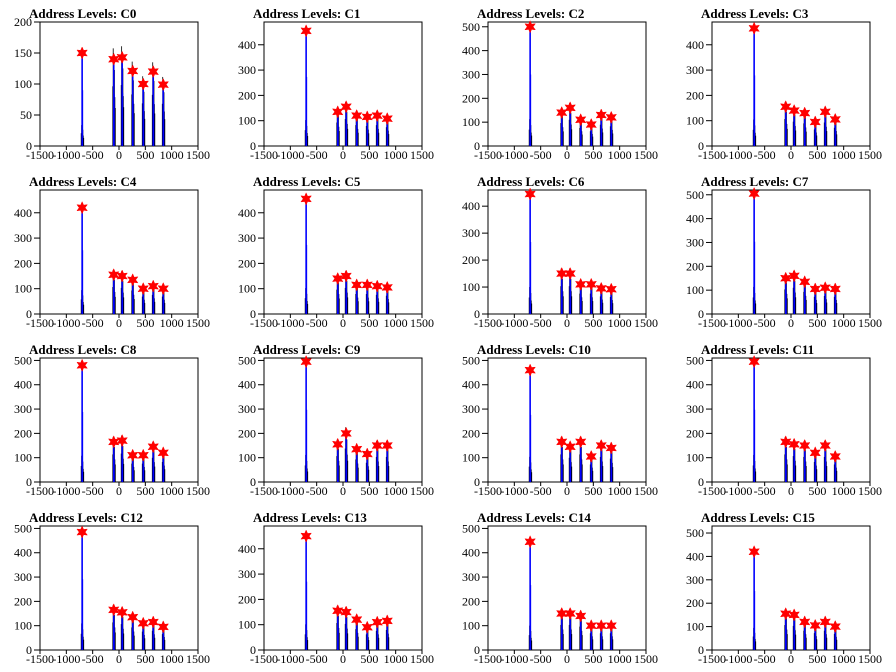  I want to click on y-tick-label: 500, so click(695, 360).